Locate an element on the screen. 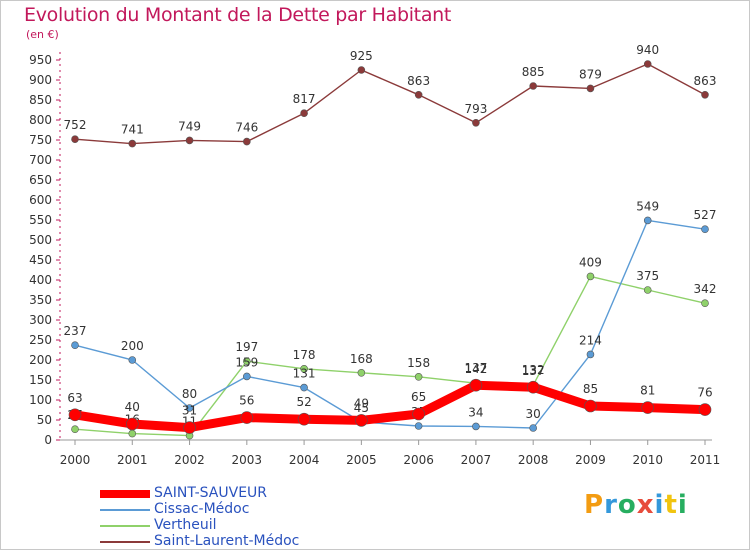 This screenshot has height=550, width=750. y-tick-label: 50 is located at coordinates (44, 420).